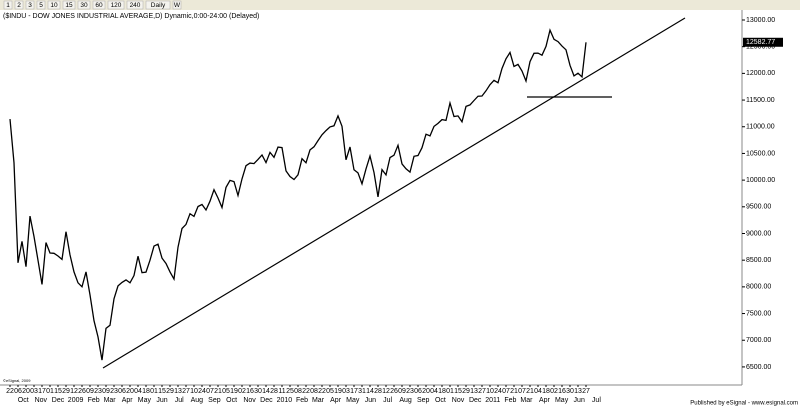  What do you see at coordinates (400, 5) in the screenshot?
I see `toolbar` at bounding box center [400, 5].